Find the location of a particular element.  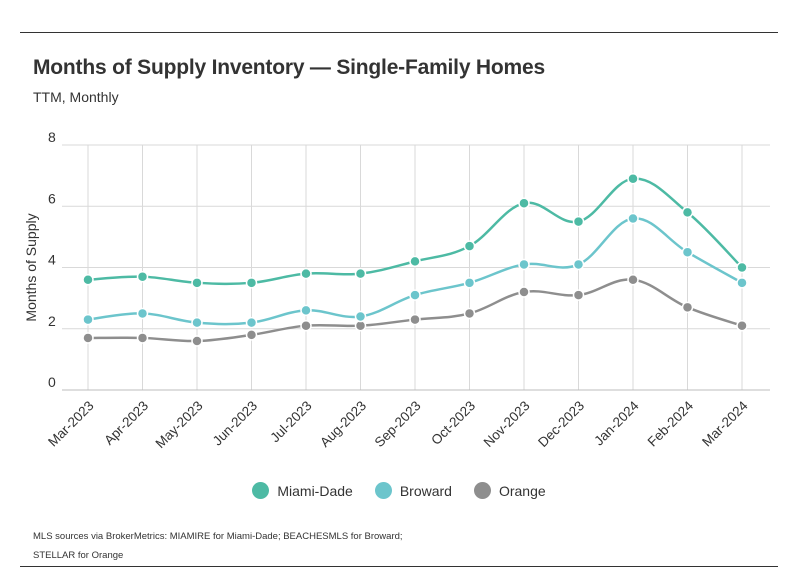

x-tick-label-0: Mar-2023 is located at coordinates (70, 423).